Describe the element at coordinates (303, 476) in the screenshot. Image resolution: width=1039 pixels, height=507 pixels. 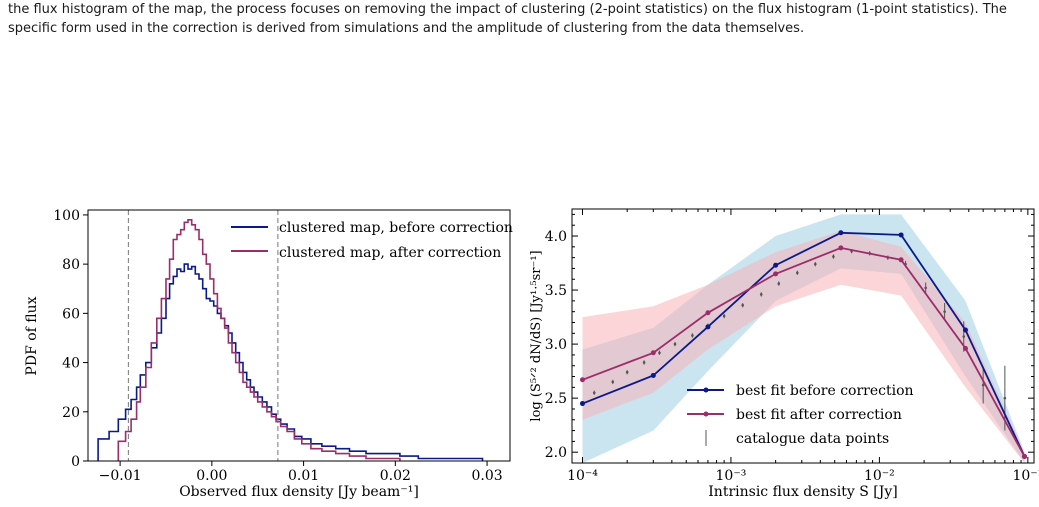
I see `x-tick-label: 0.01` at that location.